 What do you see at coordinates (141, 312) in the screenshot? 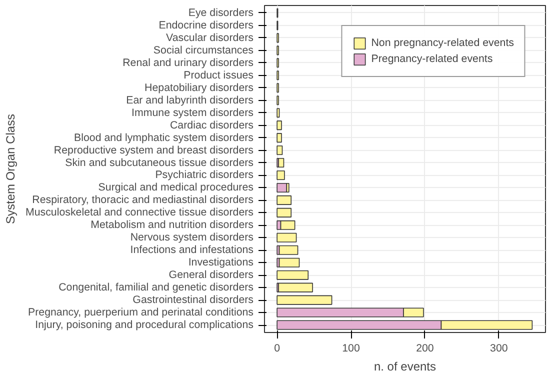
I see `y-tick-label: Pregnancy, puerperium and perinatal conditions` at bounding box center [141, 312].